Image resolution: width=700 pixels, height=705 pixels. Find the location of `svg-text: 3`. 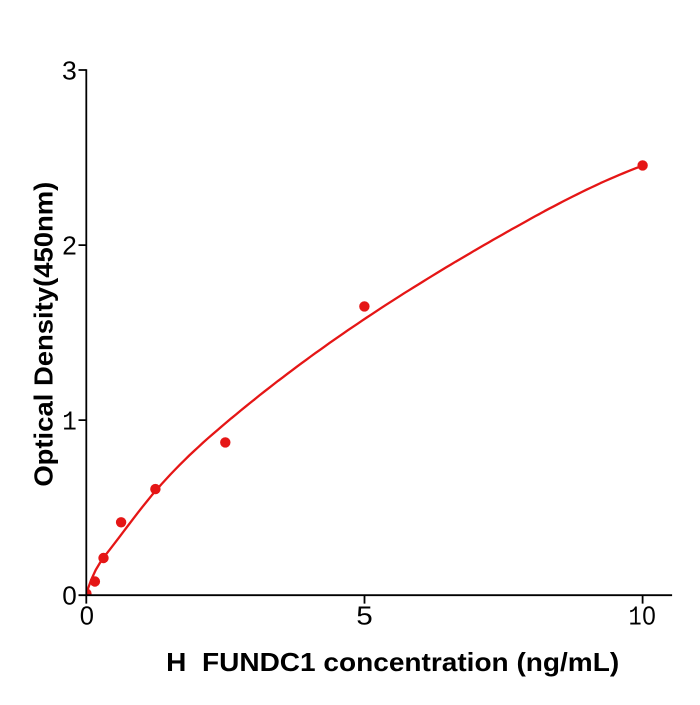

svg-text: 3 is located at coordinates (69, 70).